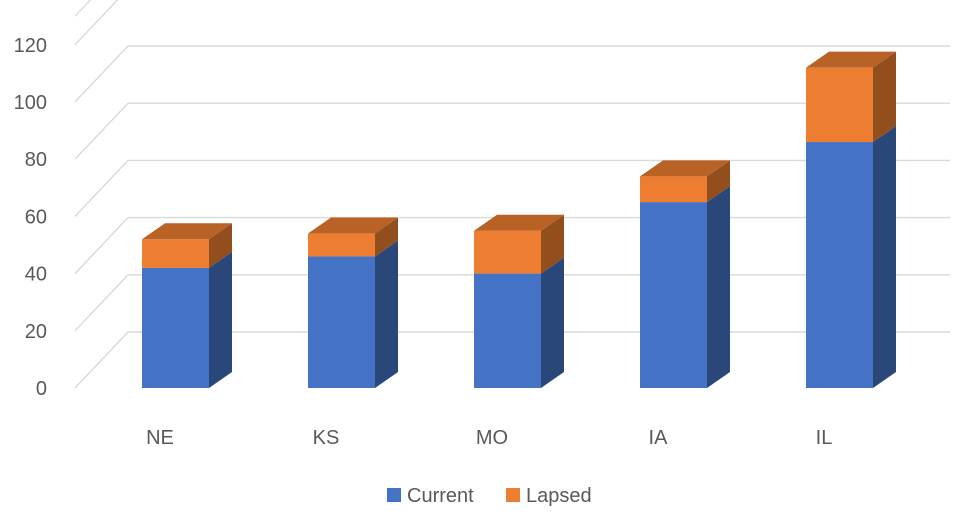 This screenshot has width=956, height=514. I want to click on y-tick-label: 0, so click(41, 389).